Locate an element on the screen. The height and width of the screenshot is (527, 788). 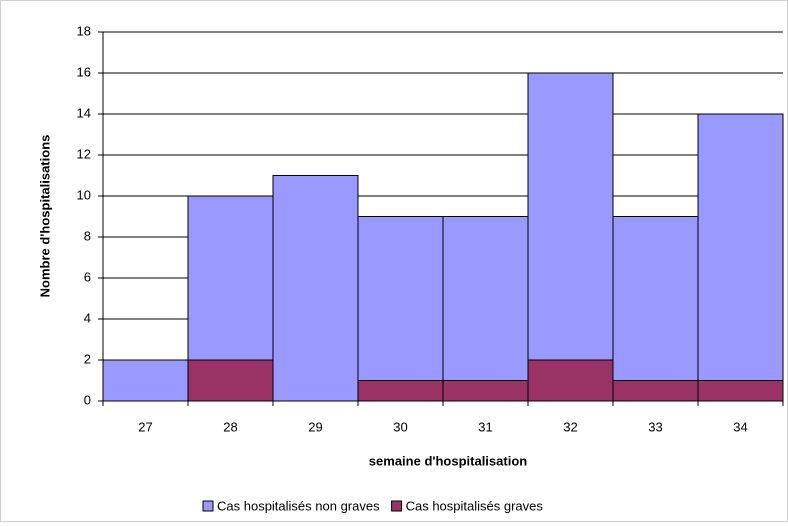
y-tick-label: 4 is located at coordinates (87, 317).